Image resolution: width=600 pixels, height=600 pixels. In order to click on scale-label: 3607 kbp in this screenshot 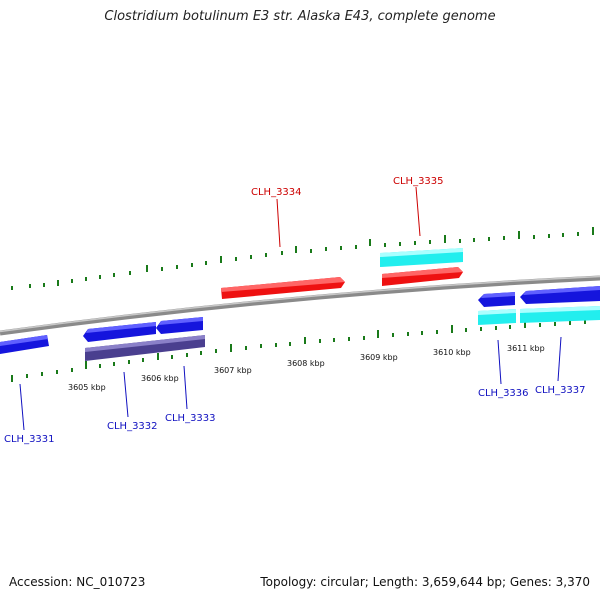, I will do `click(233, 370)`.